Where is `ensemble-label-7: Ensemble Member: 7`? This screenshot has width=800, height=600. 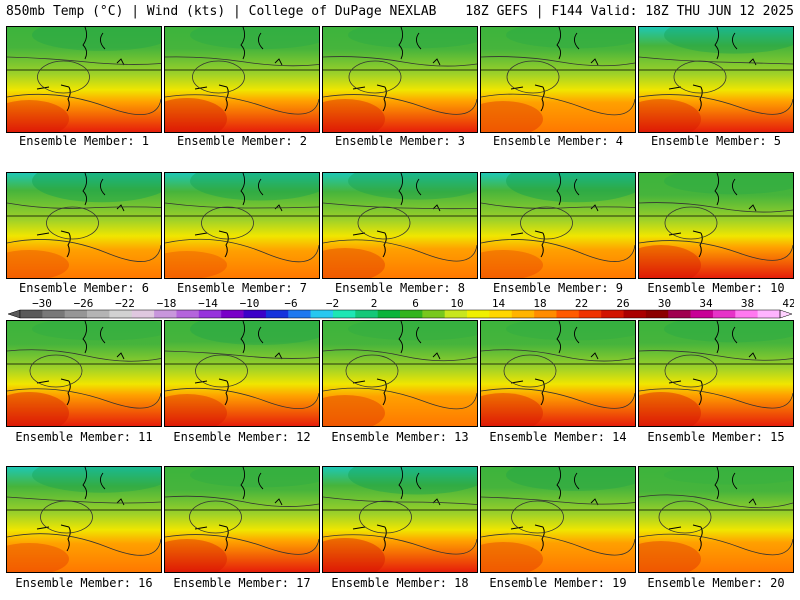 ensemble-label-7: Ensemble Member: 7 is located at coordinates (242, 288).